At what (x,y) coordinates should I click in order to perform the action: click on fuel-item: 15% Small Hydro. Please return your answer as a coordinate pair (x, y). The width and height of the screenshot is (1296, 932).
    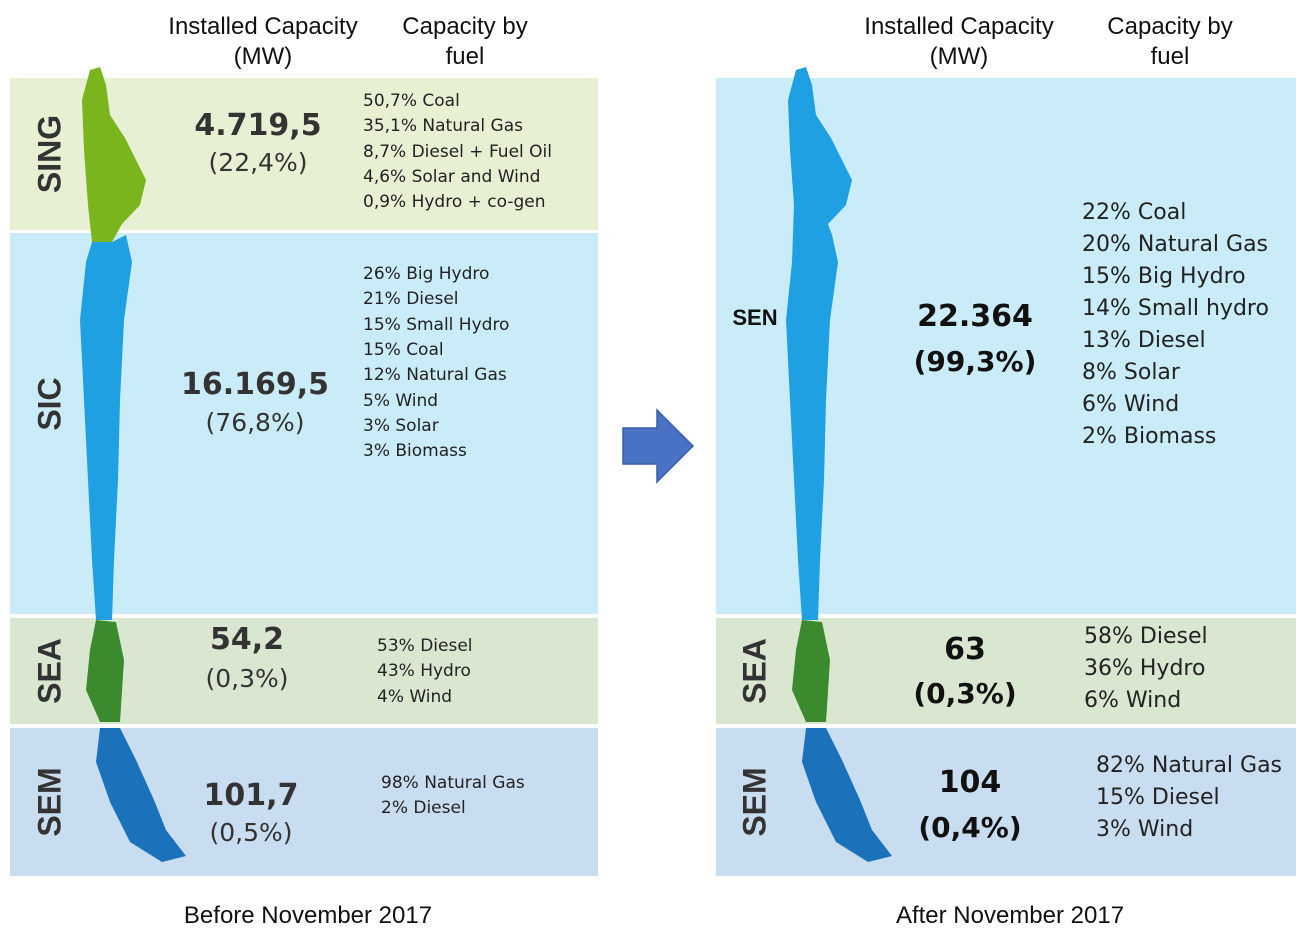
    Looking at the image, I should click on (436, 324).